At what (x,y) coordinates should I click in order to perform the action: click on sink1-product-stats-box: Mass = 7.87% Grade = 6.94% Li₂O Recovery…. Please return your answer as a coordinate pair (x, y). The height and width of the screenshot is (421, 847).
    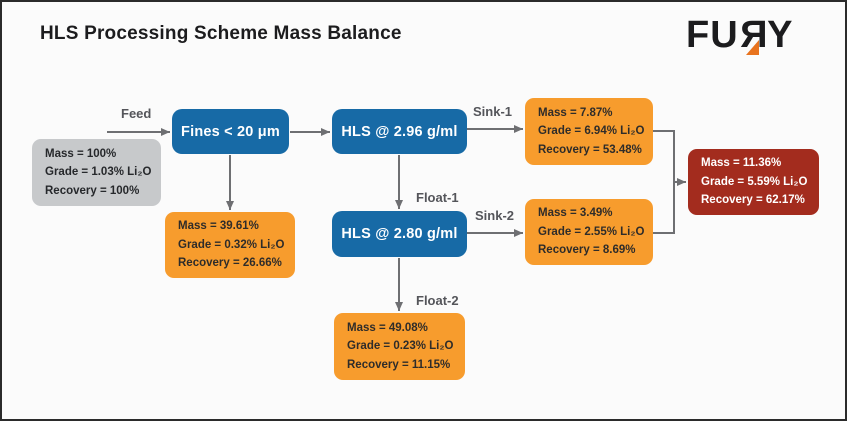
    Looking at the image, I should click on (589, 131).